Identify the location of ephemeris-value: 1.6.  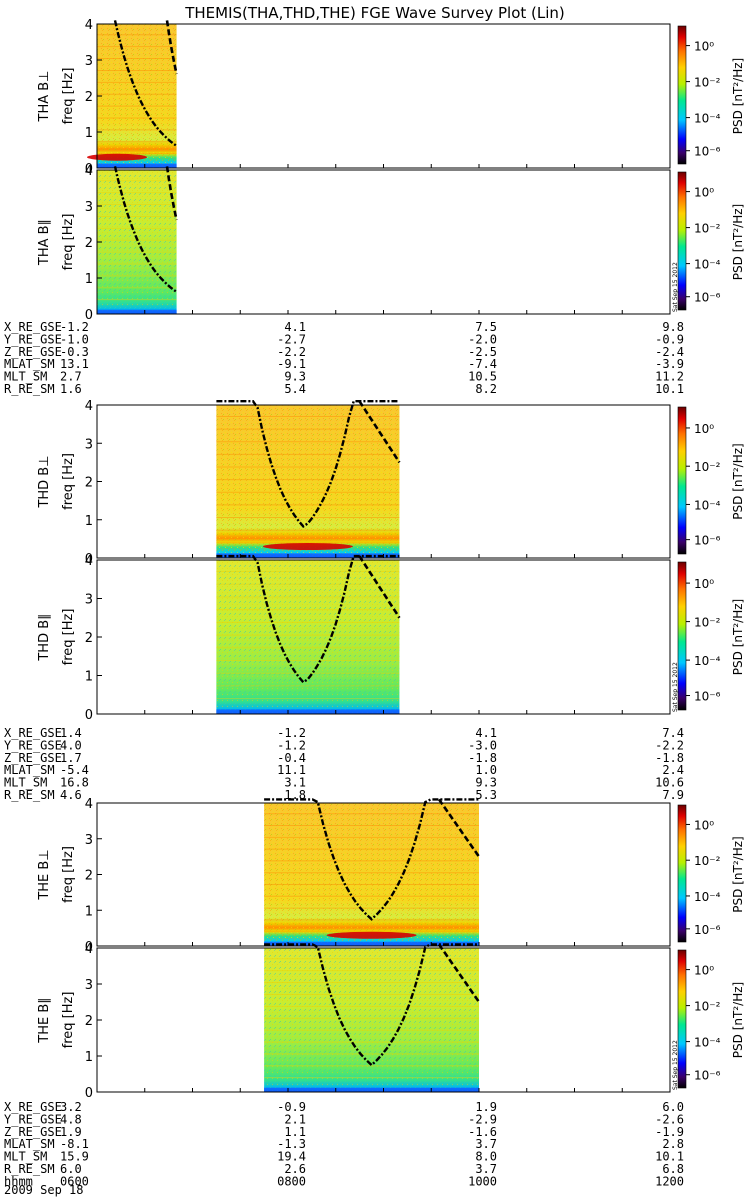
(71, 389).